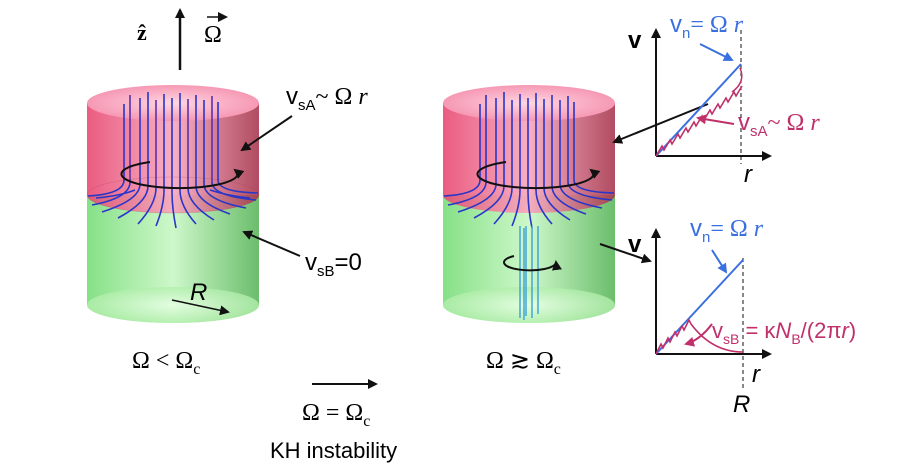 The image size is (914, 475). What do you see at coordinates (538, 175) in the screenshot?
I see `rotation-arrow-right-a` at bounding box center [538, 175].